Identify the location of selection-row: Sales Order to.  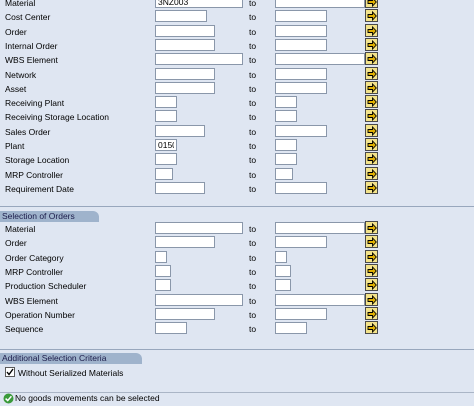
(237, 131).